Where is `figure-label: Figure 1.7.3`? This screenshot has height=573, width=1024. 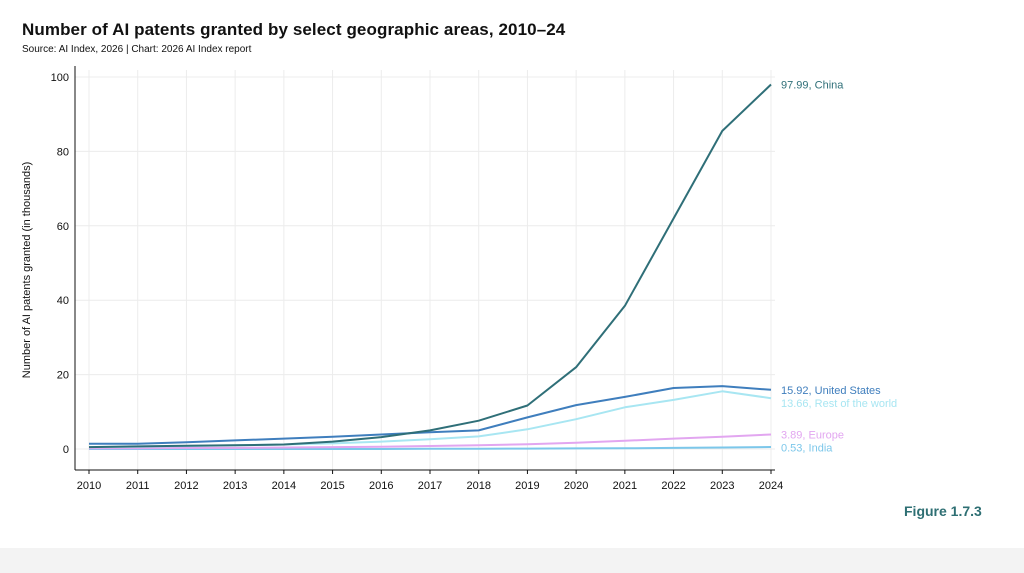 figure-label: Figure 1.7.3 is located at coordinates (943, 511).